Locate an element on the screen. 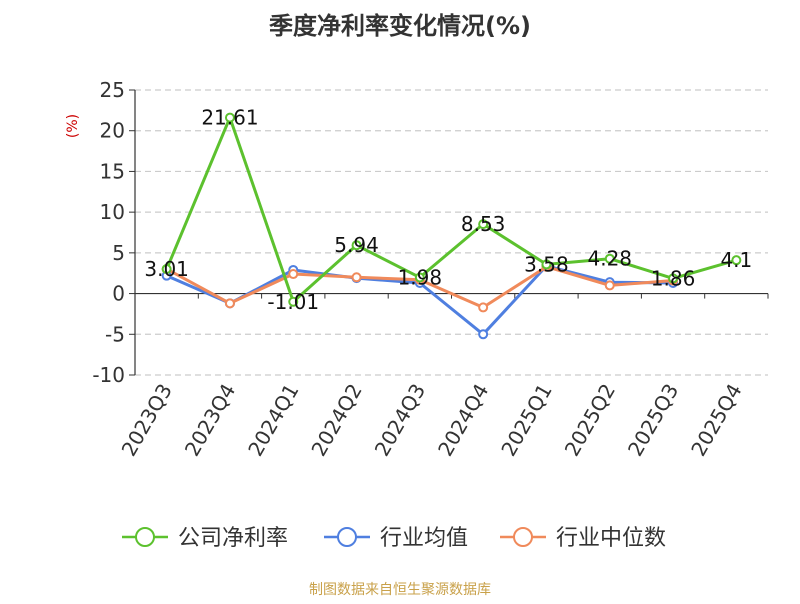 The image size is (800, 604). x-tick-label: 2023Q4 is located at coordinates (210, 420).